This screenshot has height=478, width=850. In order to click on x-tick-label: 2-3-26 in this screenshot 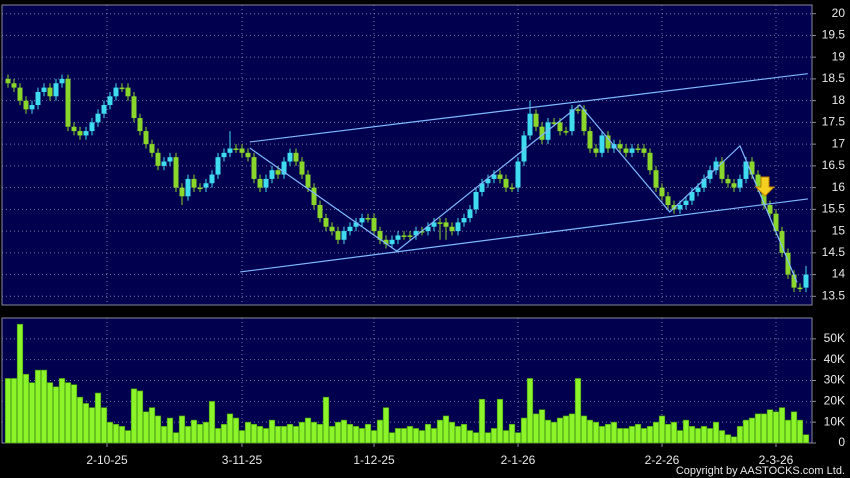, I will do `click(776, 460)`.